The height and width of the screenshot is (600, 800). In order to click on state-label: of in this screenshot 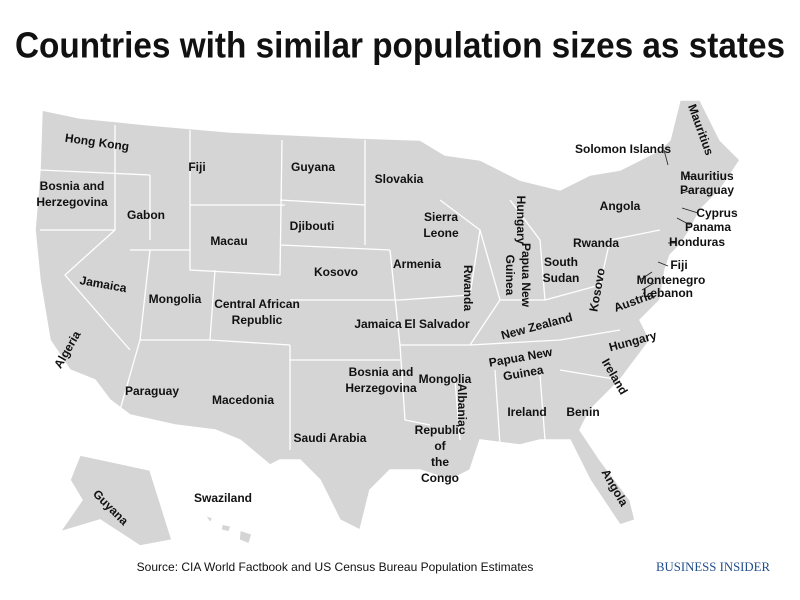, I will do `click(440, 446)`.